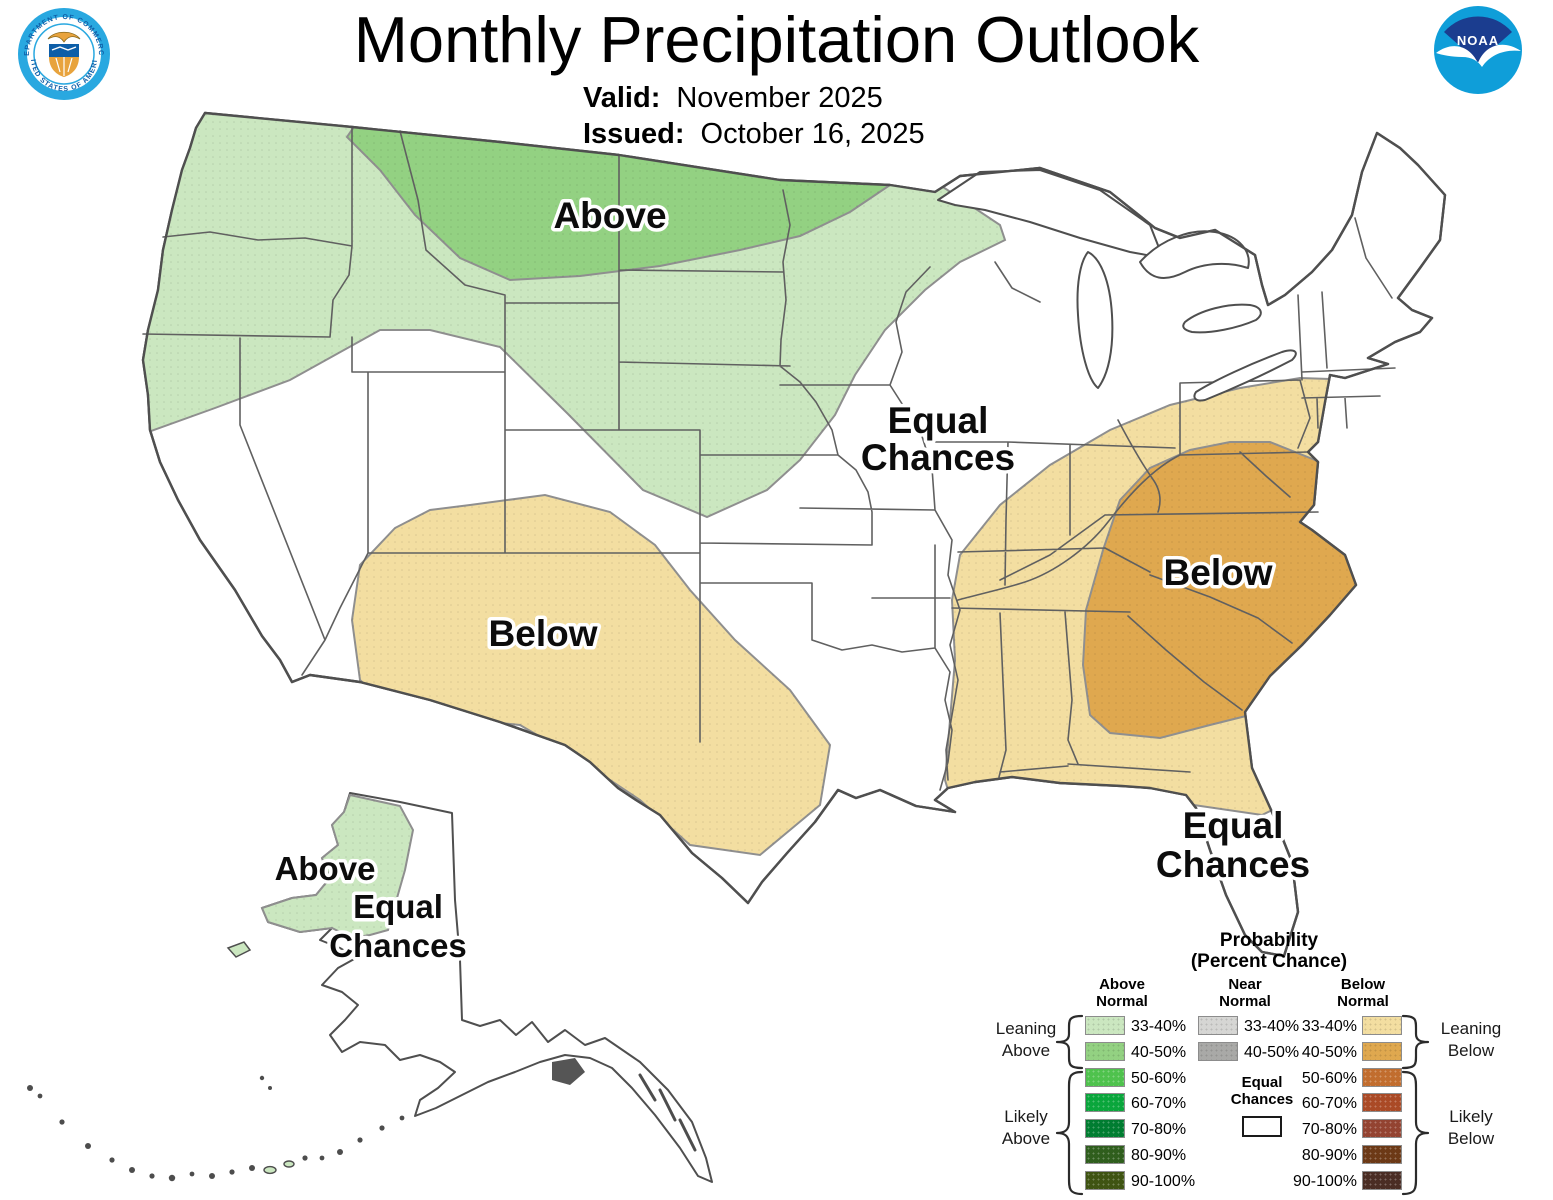 Image resolution: width=1553 pixels, height=1200 pixels. Describe the element at coordinates (370, 987) in the screenshot. I see `alaska` at that location.